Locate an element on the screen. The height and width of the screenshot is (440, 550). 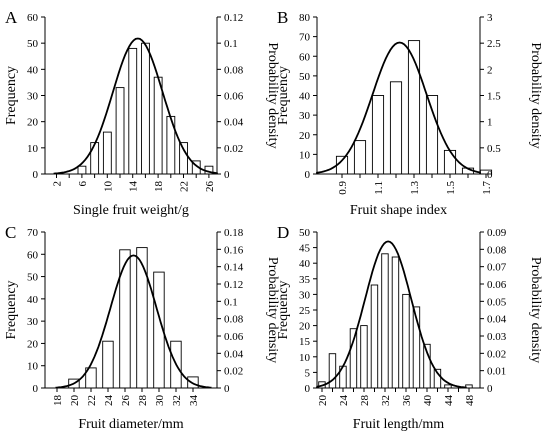
x-axis-label: Fruit length/mm is located at coordinates (399, 424).